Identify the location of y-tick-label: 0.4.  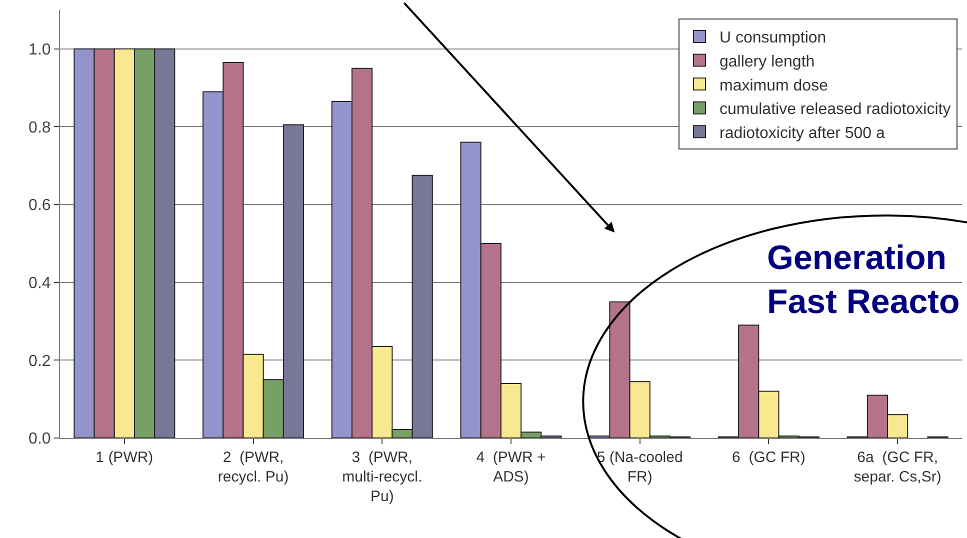
(39, 283).